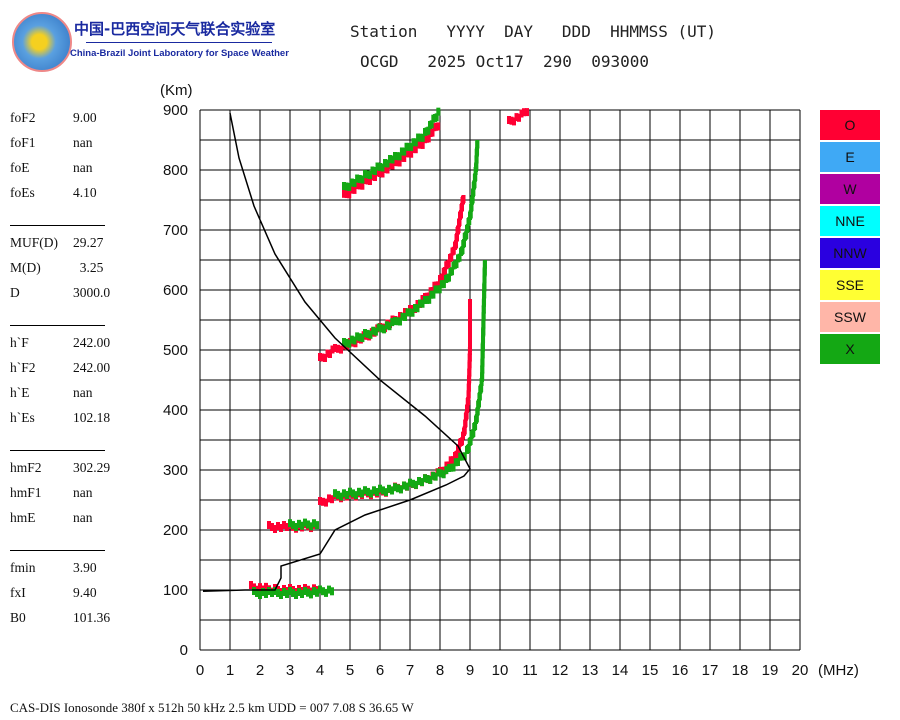 Image resolution: width=900 pixels, height=720 pixels. I want to click on x-tick-label: 15, so click(650, 670).